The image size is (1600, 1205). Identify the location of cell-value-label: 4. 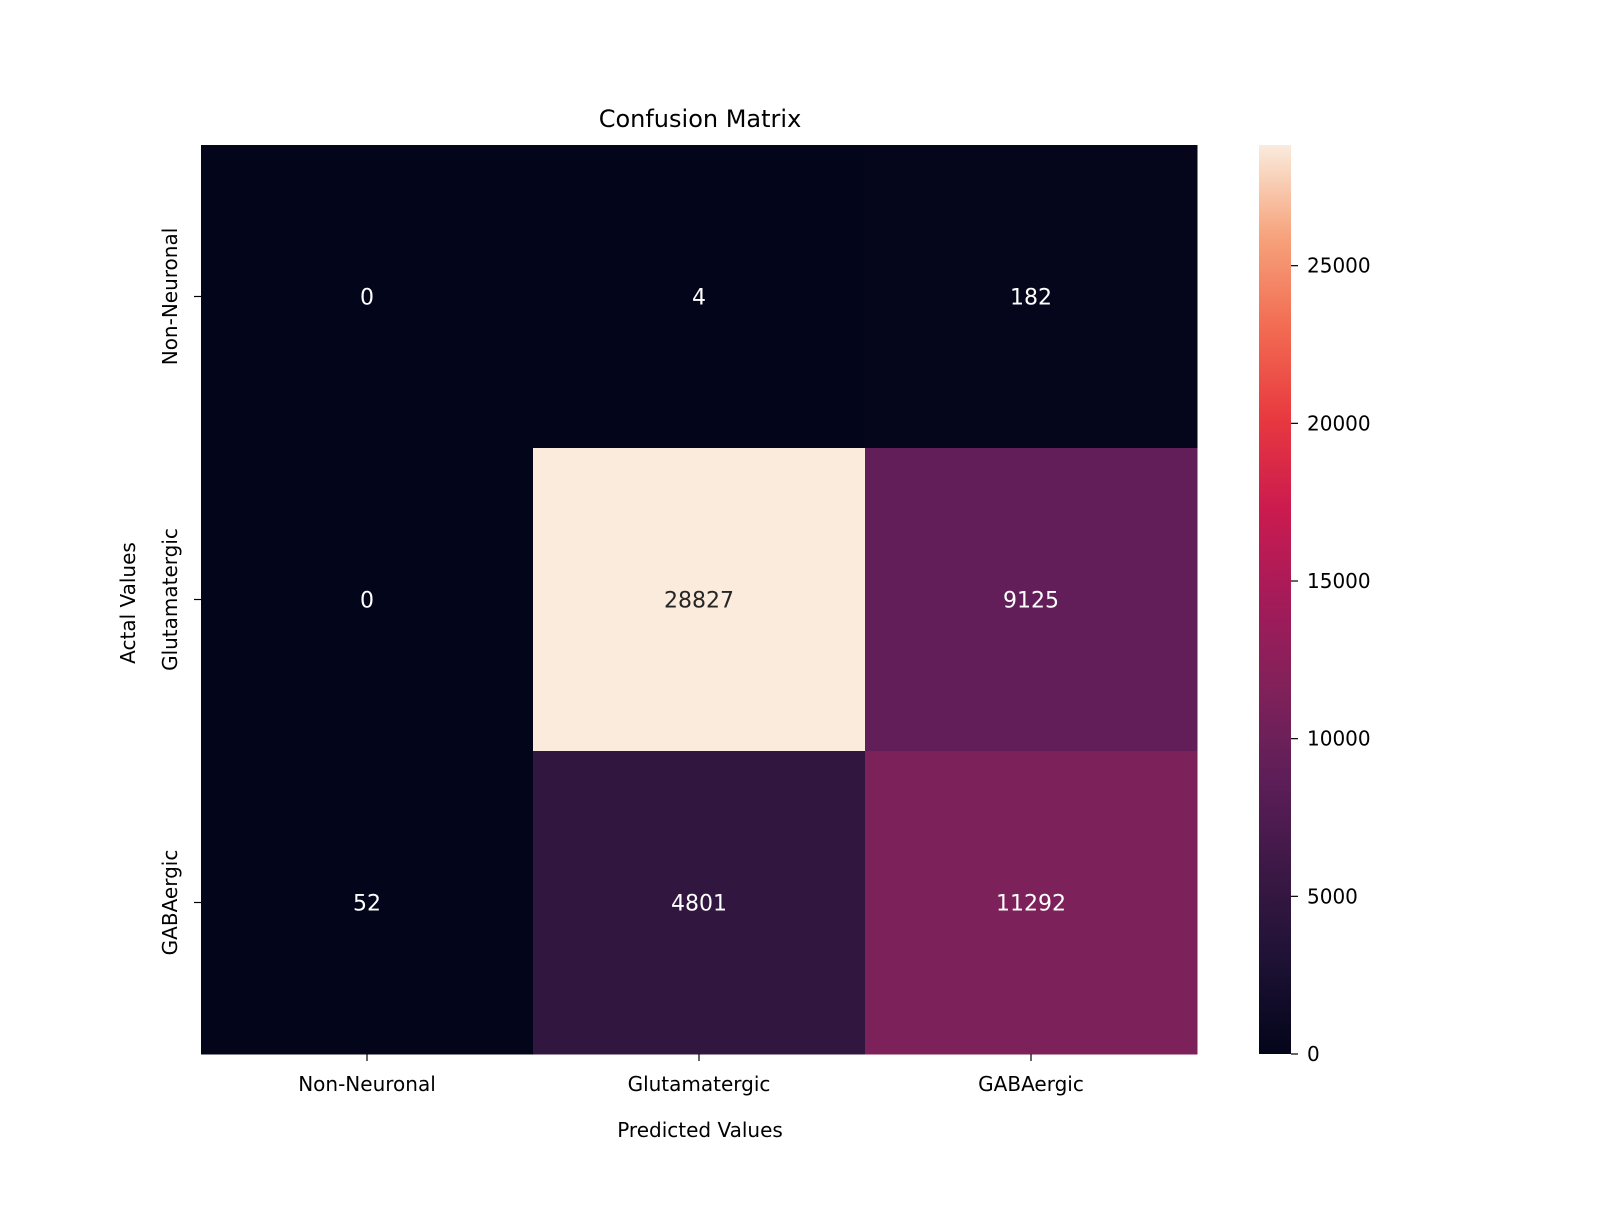
(699, 298).